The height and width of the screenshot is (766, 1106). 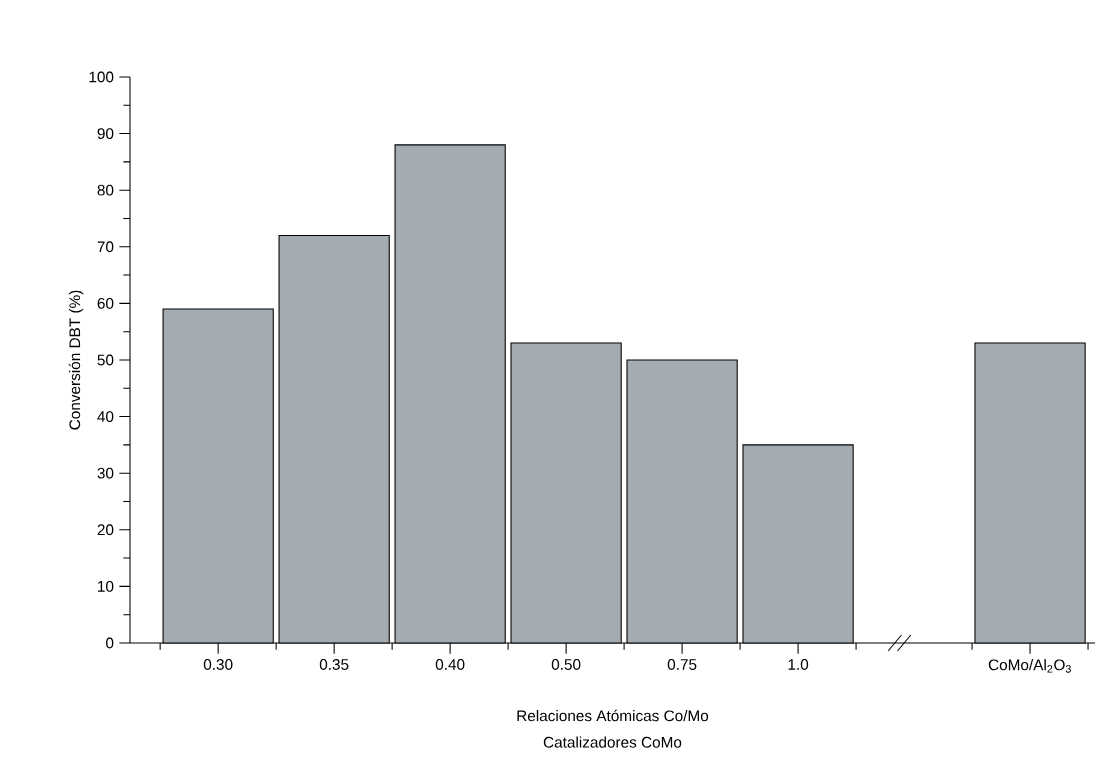 I want to click on x-tick-label: CoMo/Al$_{2}$O$_{3}$, so click(x=1029, y=666).